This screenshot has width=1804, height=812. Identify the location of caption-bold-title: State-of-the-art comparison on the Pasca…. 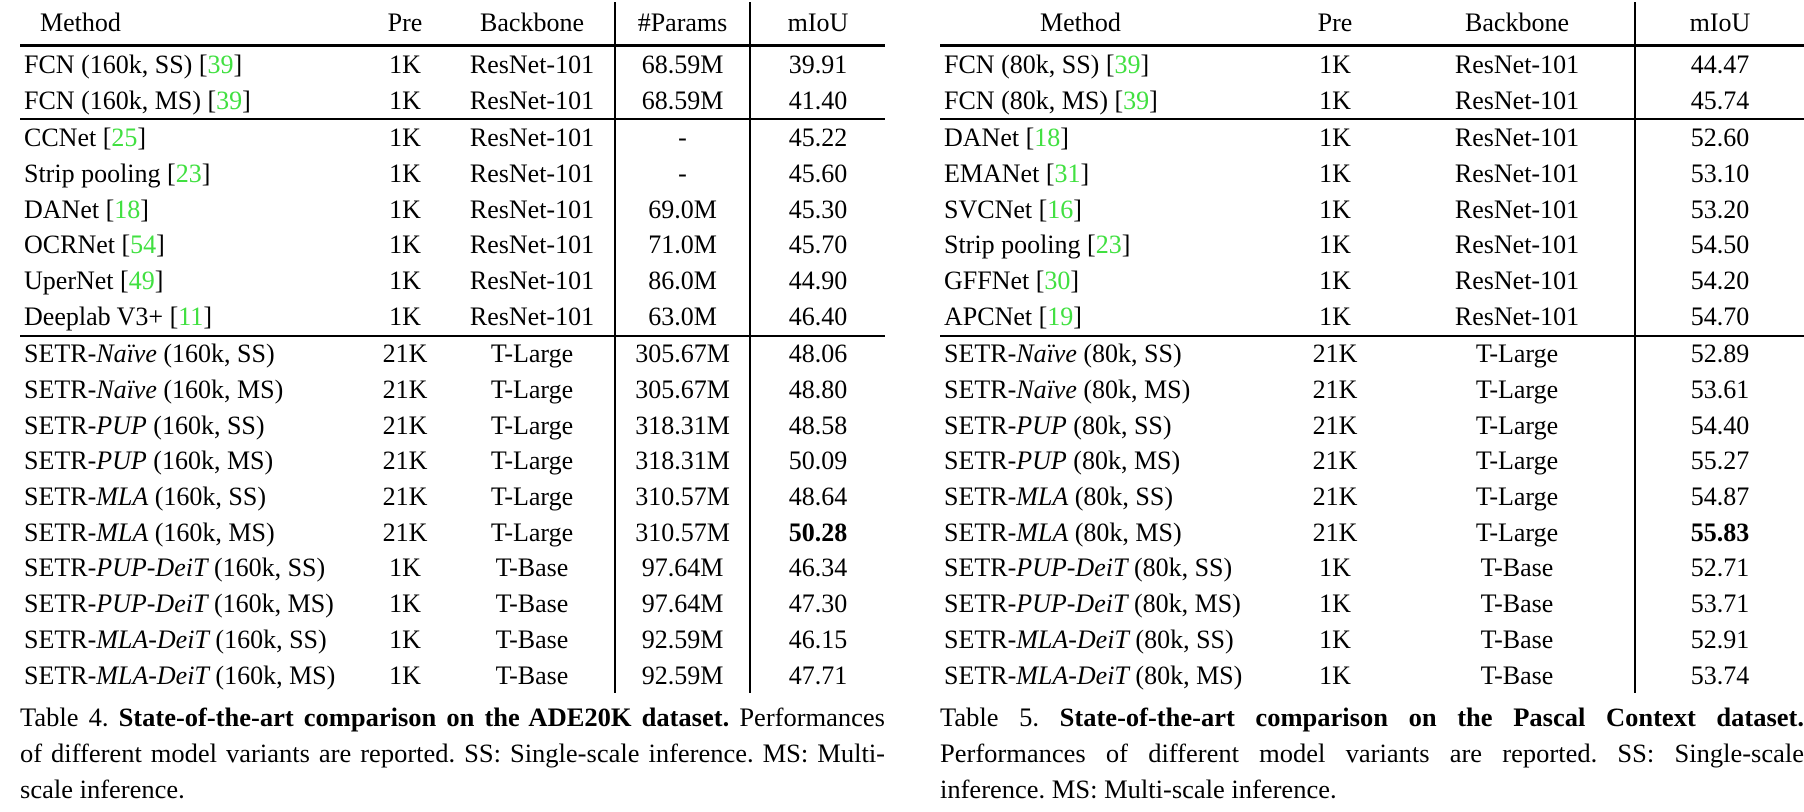
(1431, 717).